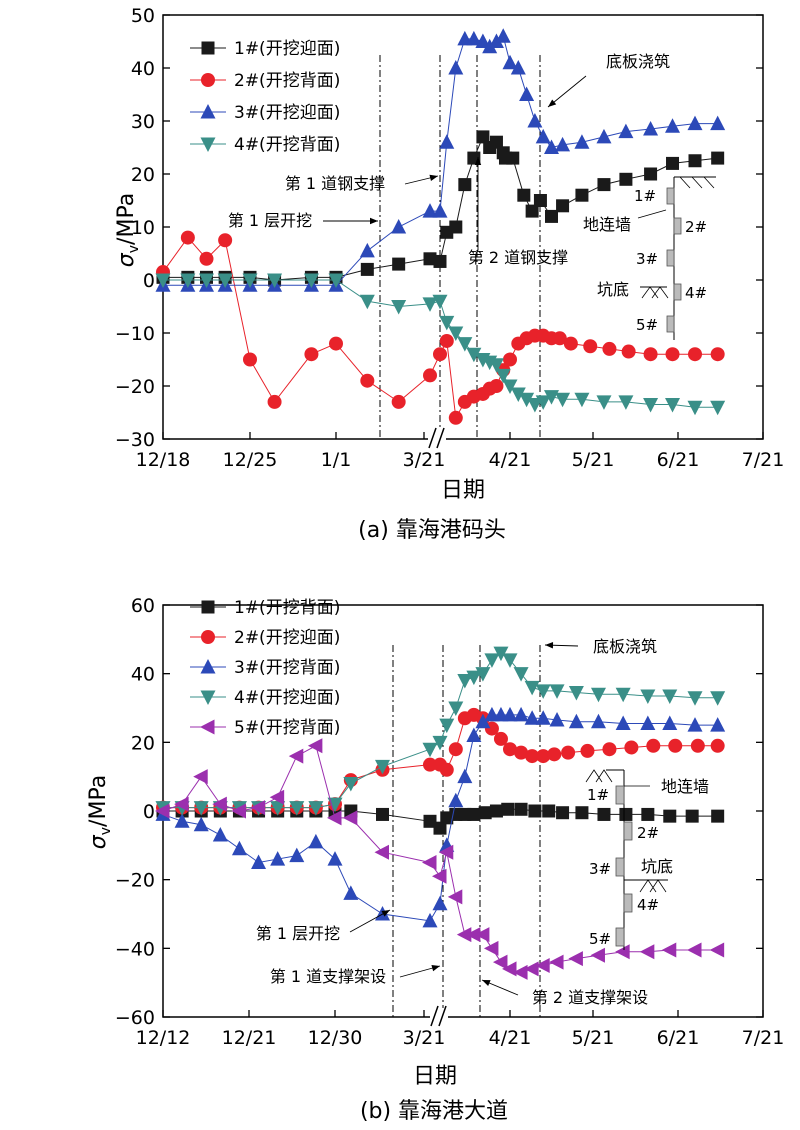 This screenshot has height=1130, width=800. I want to click on inset-b-label-3: 3#, so click(600, 869).